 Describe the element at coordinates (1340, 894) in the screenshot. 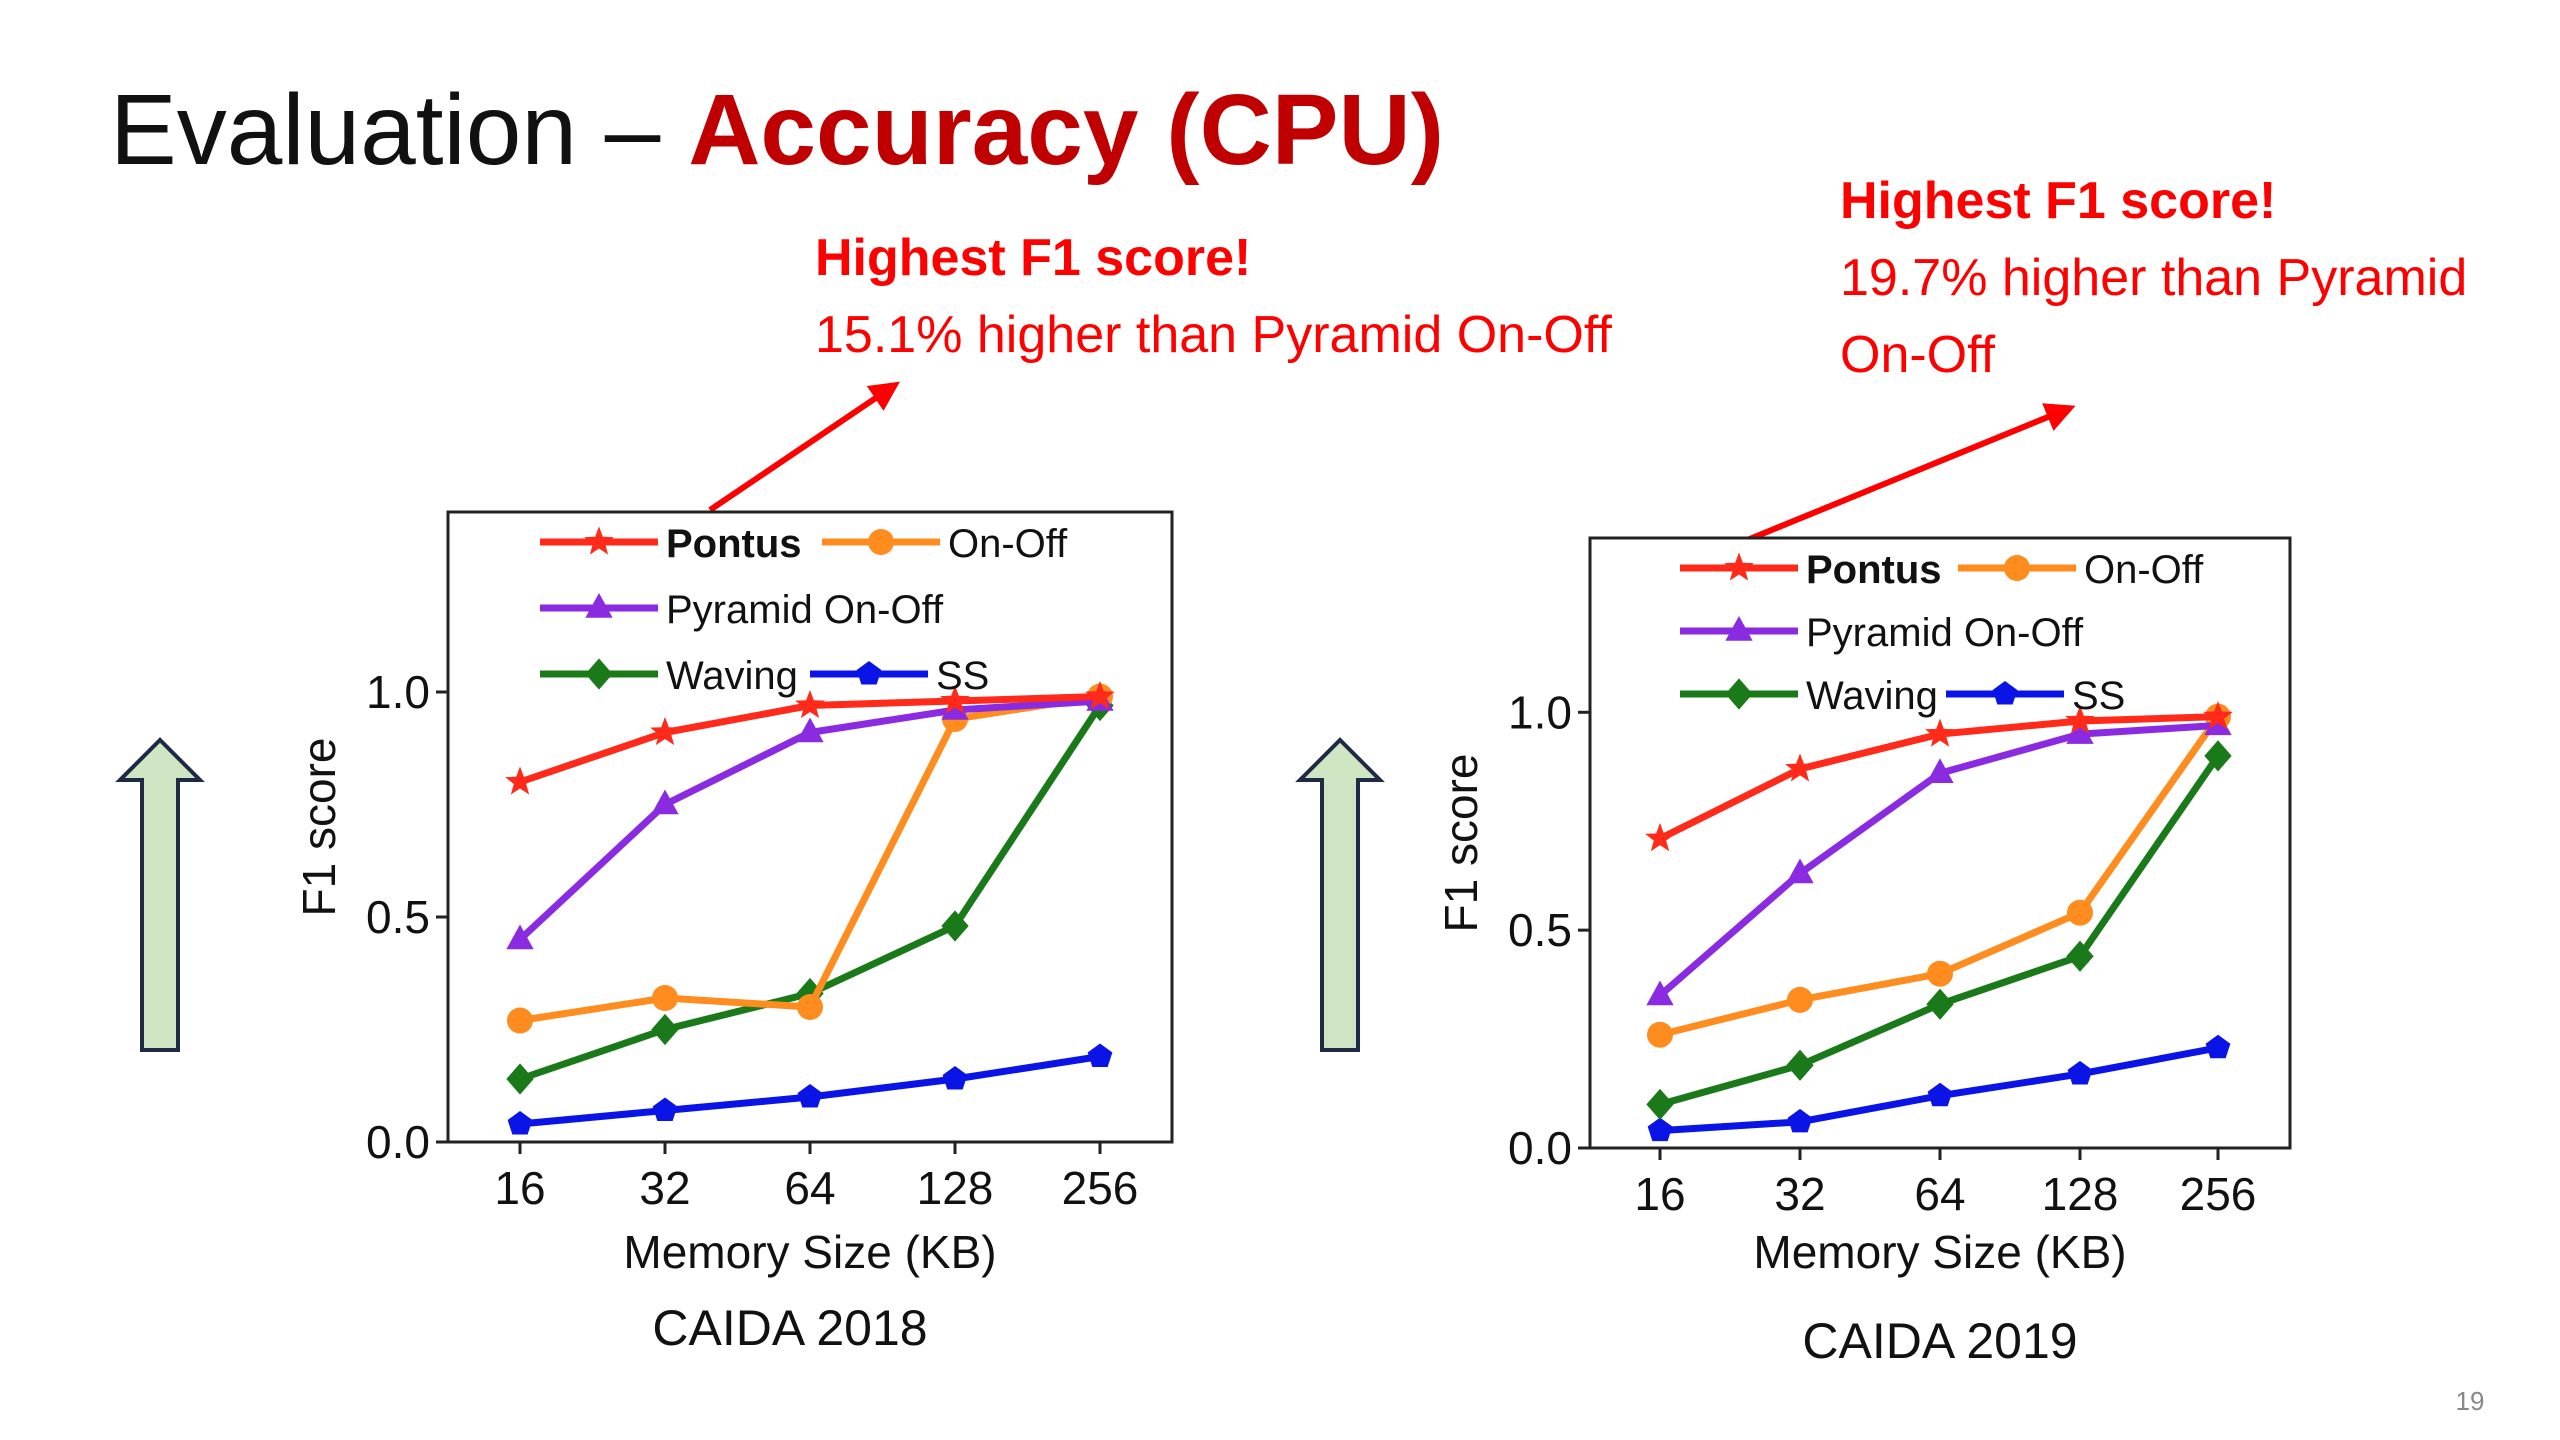

I see `up-arrow-icon-right` at that location.